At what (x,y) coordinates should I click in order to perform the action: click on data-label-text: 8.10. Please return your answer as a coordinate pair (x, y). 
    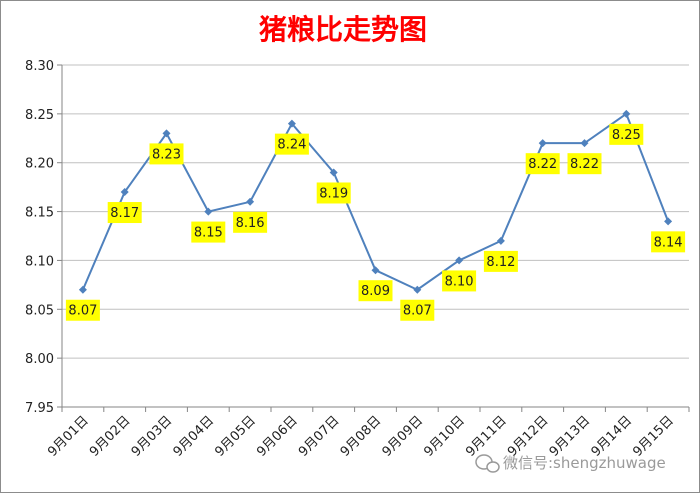
    Looking at the image, I should click on (459, 281).